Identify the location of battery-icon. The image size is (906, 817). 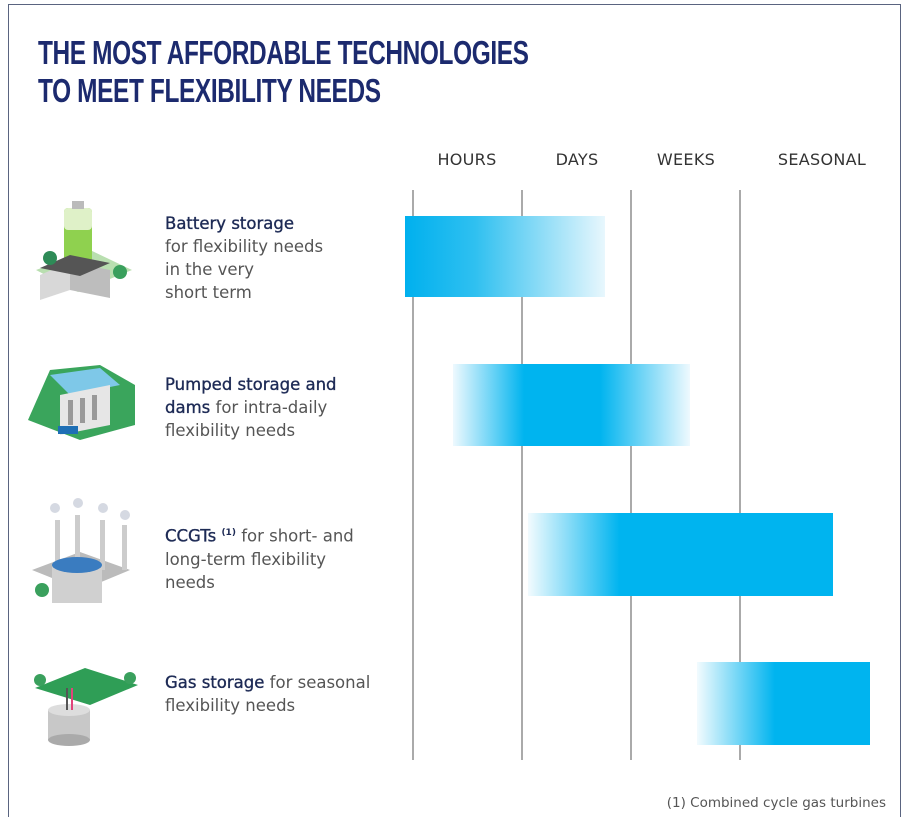
(84, 250).